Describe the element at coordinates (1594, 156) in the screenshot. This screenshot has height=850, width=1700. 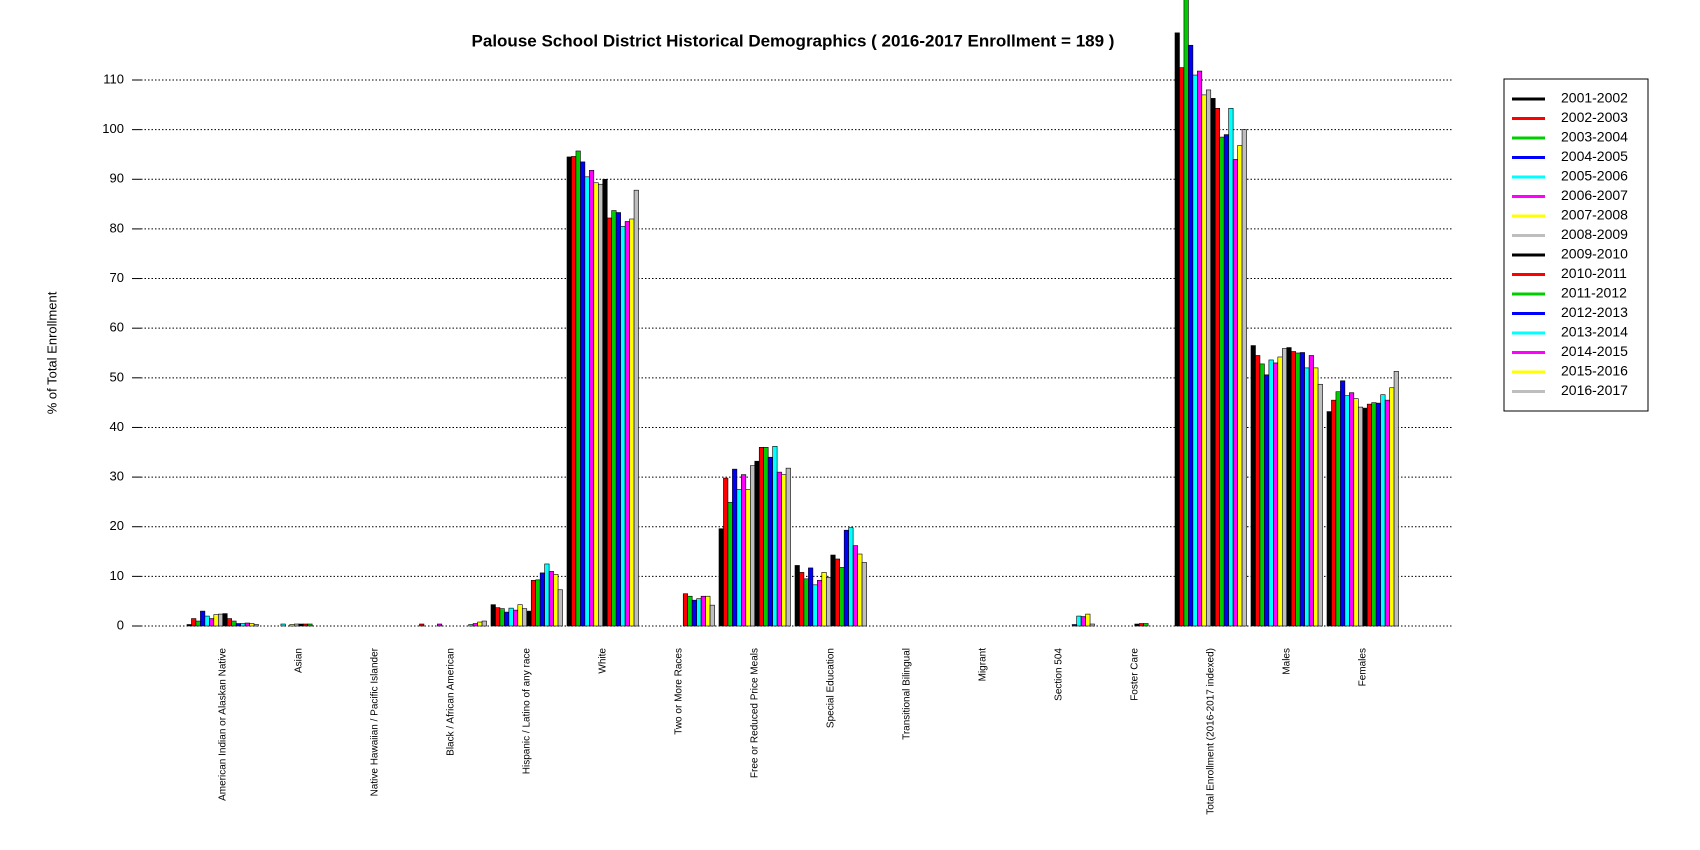
I see `legend-label: 2004-2005` at that location.